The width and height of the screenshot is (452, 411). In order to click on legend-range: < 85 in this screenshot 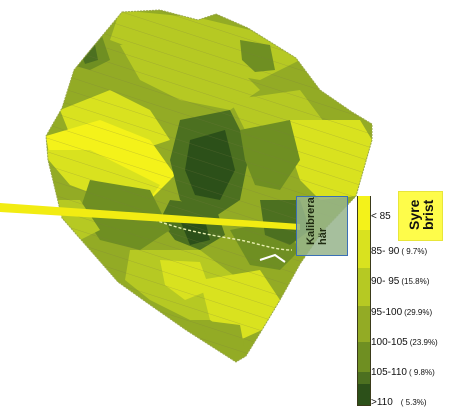, I will do `click(381, 216)`.